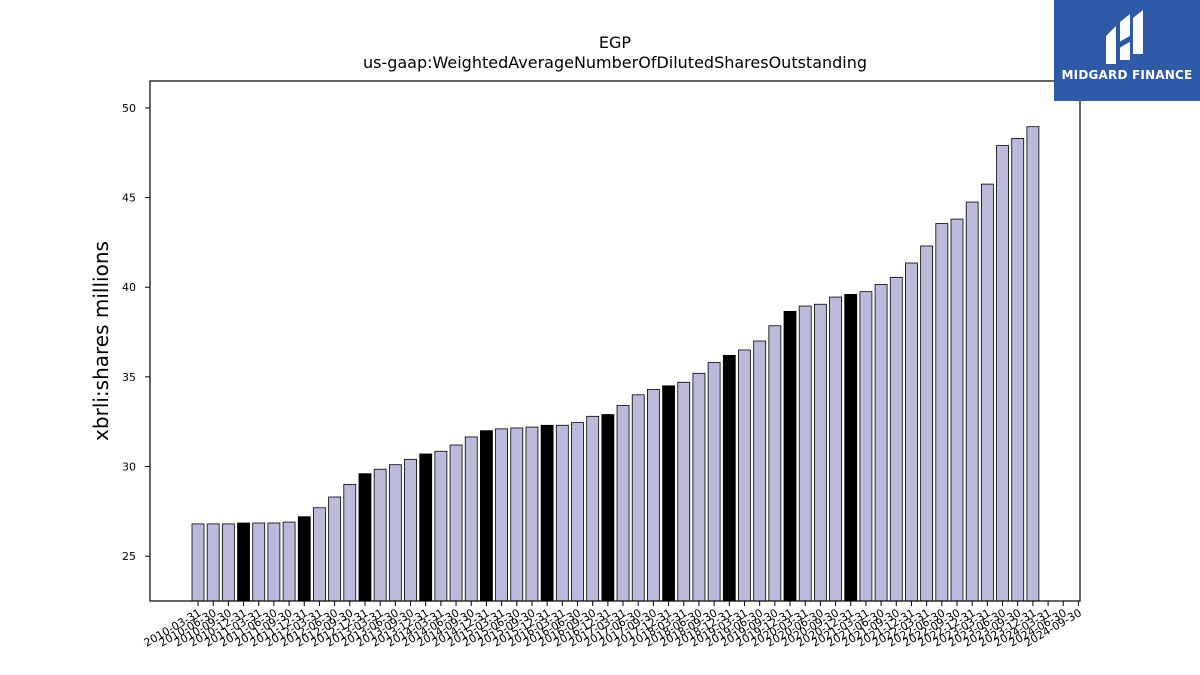 Image resolution: width=1200 pixels, height=675 pixels. Describe the element at coordinates (615, 42) in the screenshot. I see `chart-title: EGP` at that location.